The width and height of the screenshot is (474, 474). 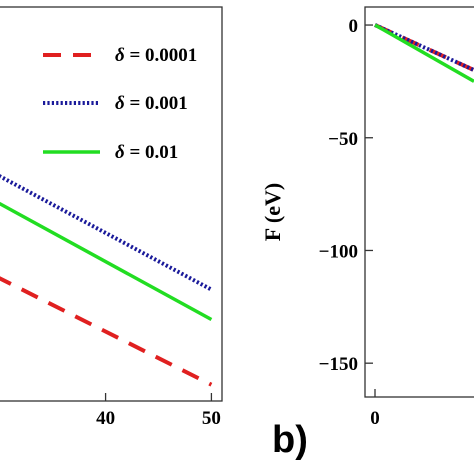 What do you see at coordinates (151, 103) in the screenshot?
I see `legend-label-2: δ = 0.001` at bounding box center [151, 103].